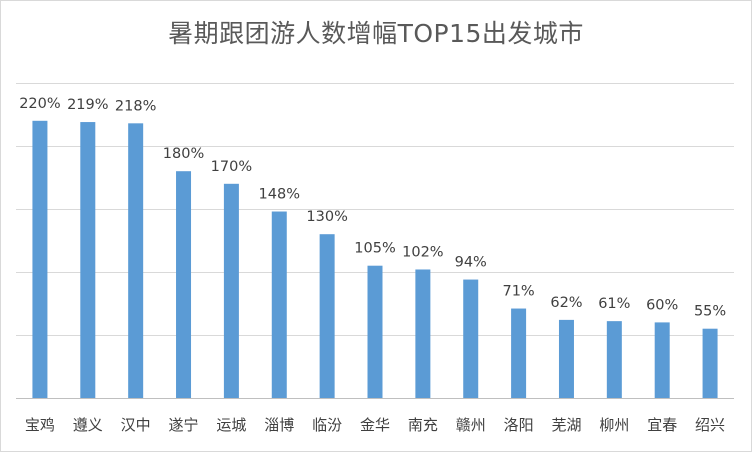  I want to click on data-label: 105%, so click(374, 249).